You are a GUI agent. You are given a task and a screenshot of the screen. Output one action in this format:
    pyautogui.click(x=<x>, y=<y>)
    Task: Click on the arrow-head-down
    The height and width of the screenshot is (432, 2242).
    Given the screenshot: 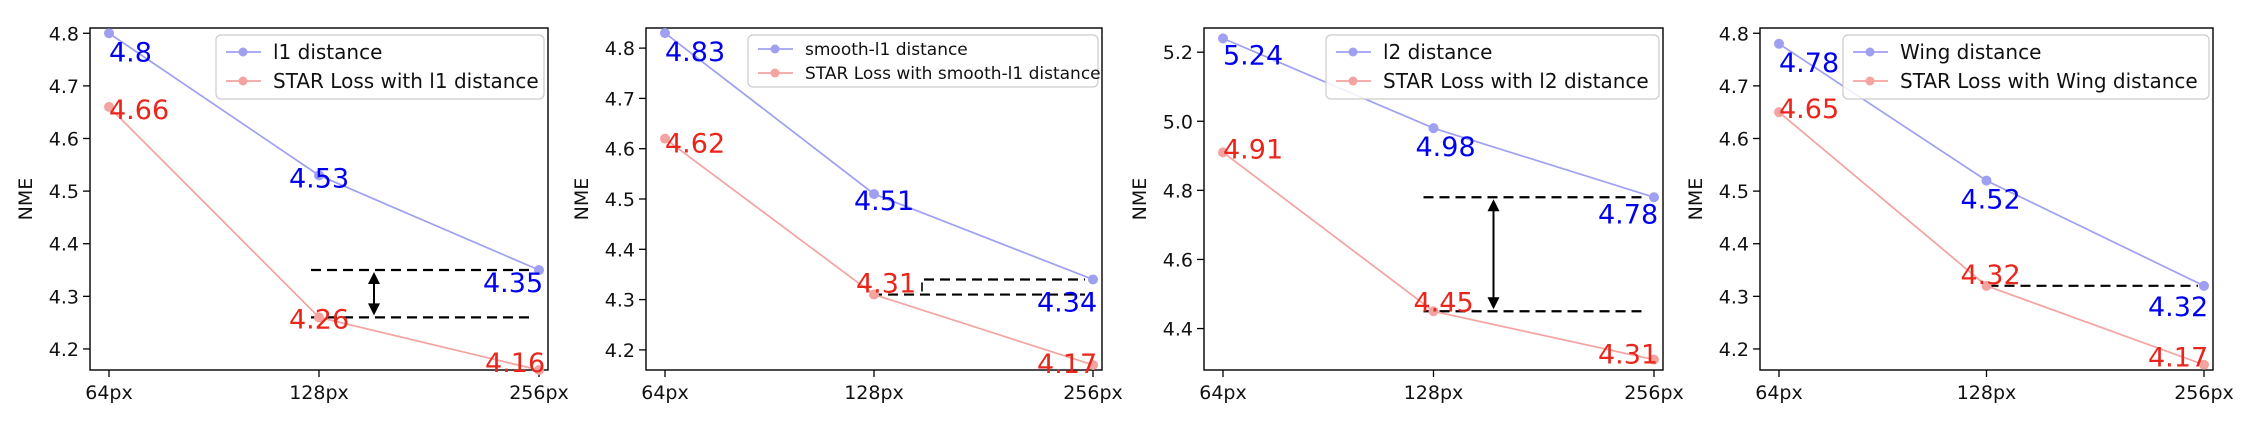 What is the action you would take?
    pyautogui.click(x=1493, y=303)
    